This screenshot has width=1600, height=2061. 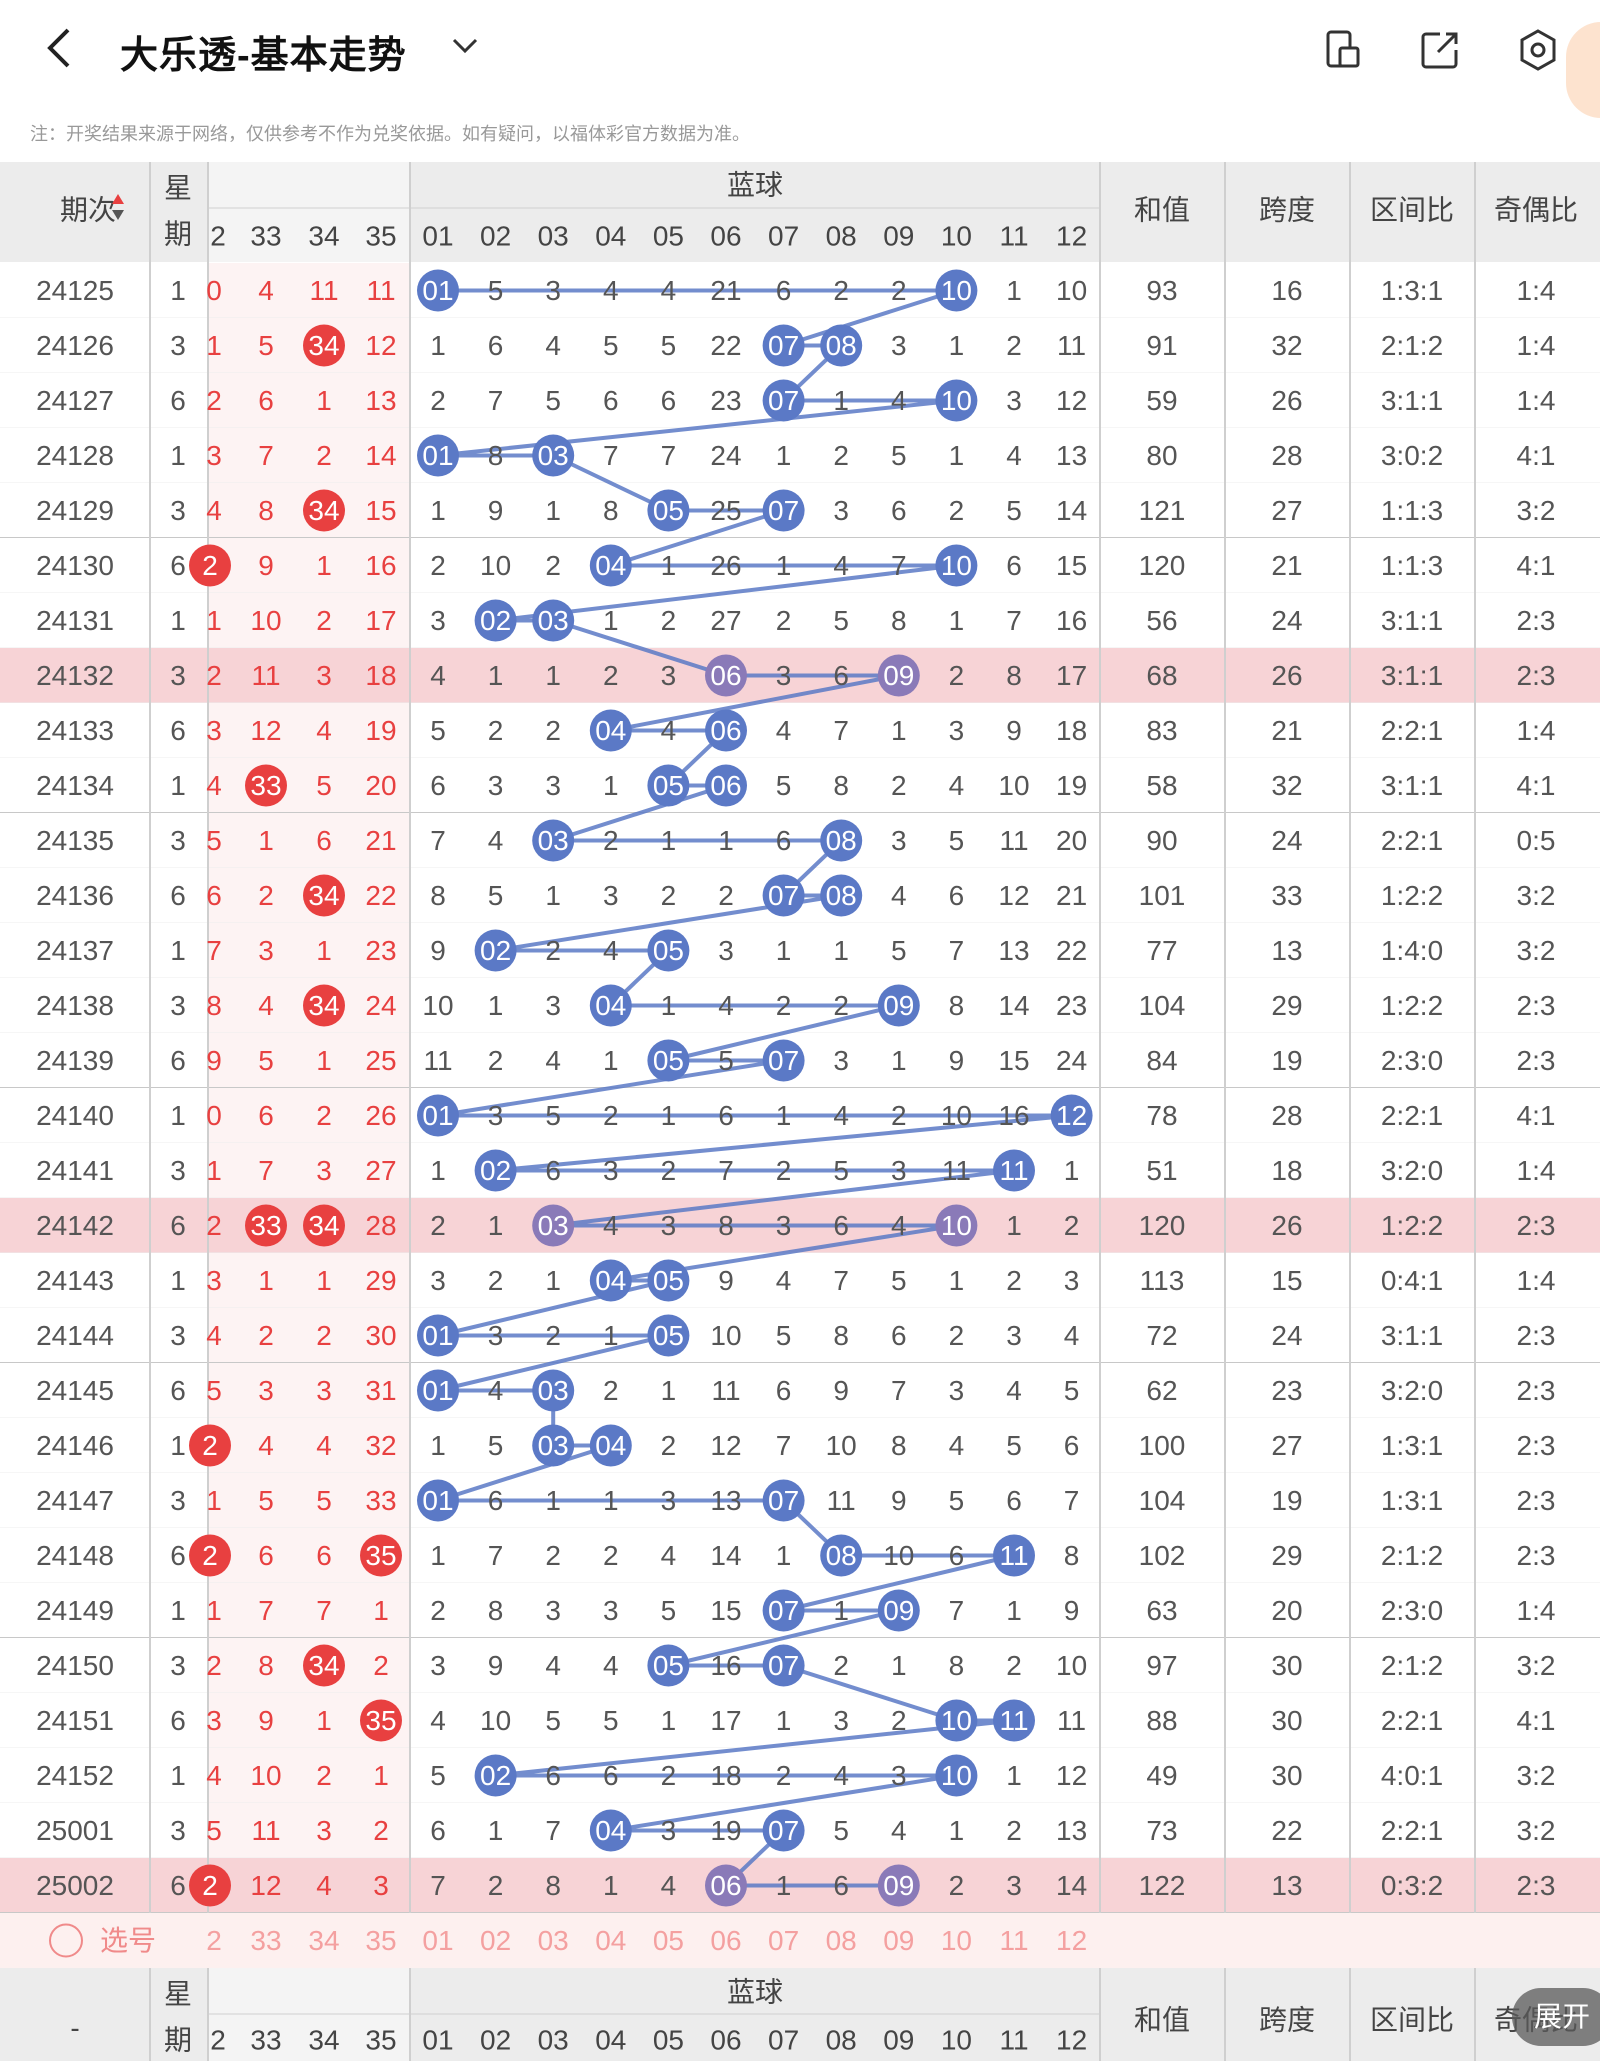 What do you see at coordinates (60, 48) in the screenshot?
I see `back-icon` at bounding box center [60, 48].